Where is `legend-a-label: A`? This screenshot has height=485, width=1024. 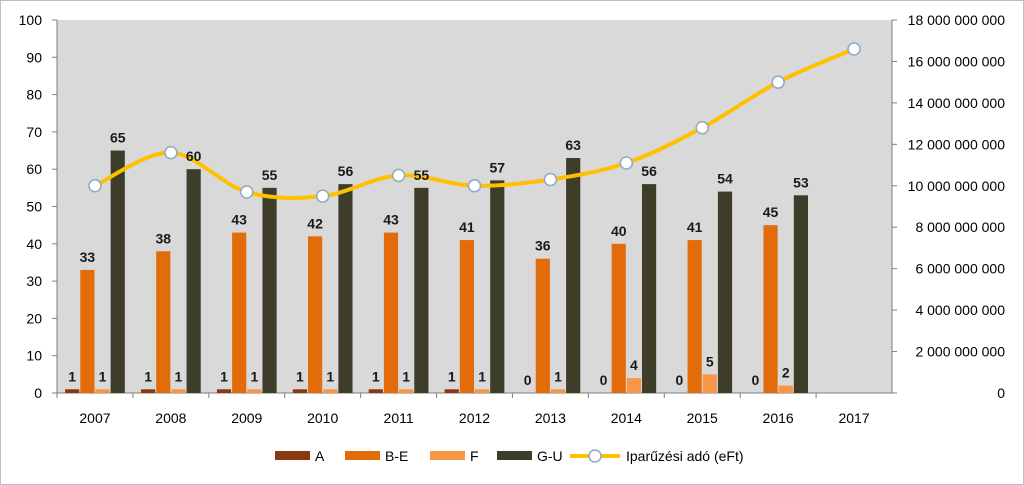
legend-a-label: A is located at coordinates (320, 456).